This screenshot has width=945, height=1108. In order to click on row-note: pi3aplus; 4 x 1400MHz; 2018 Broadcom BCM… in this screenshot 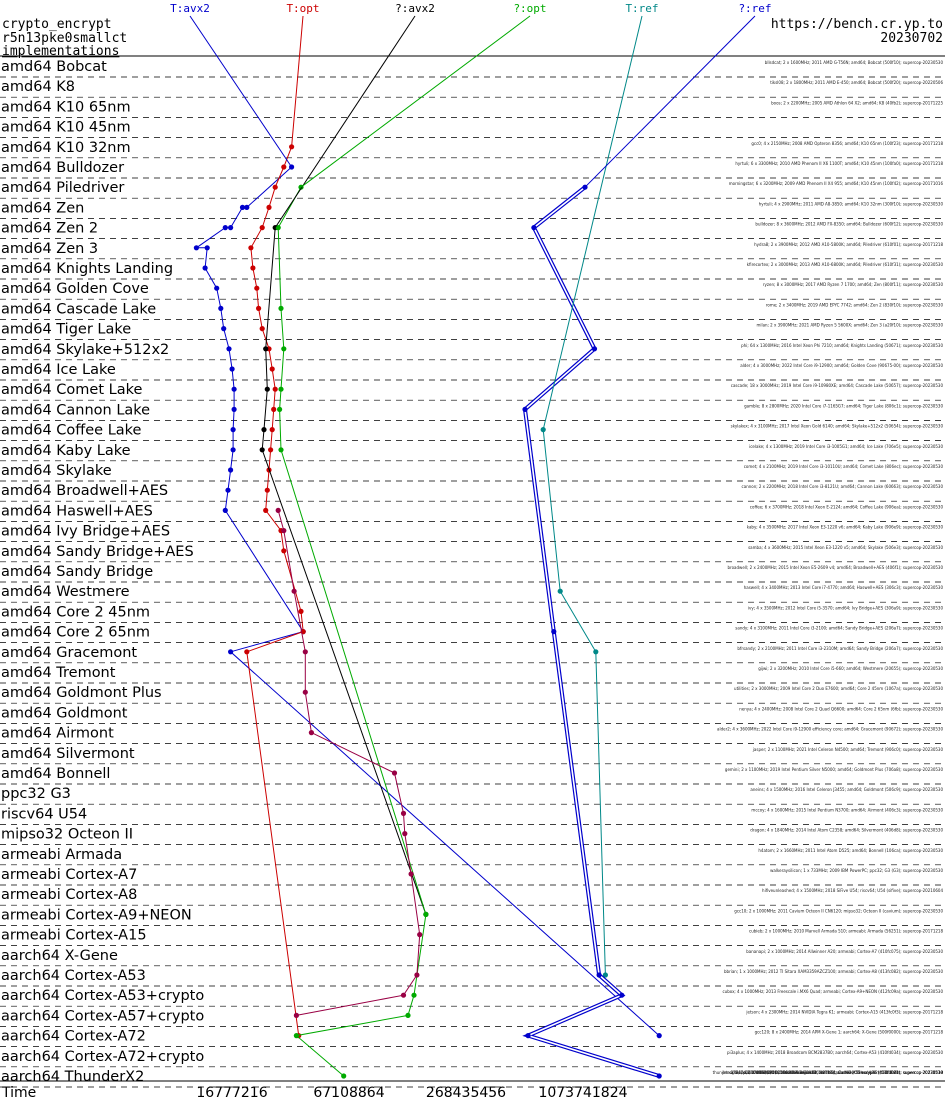, I will do `click(835, 1052)`.